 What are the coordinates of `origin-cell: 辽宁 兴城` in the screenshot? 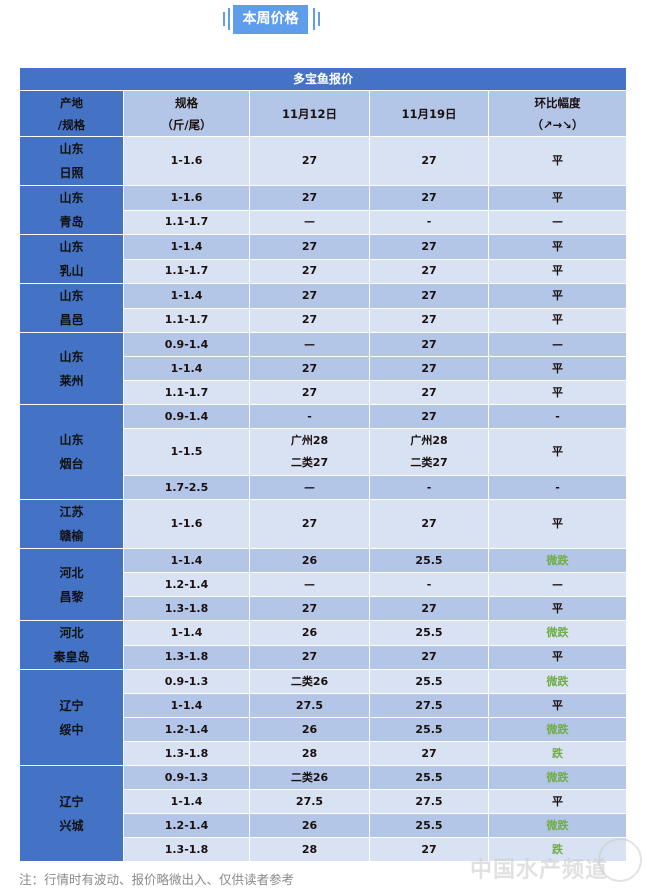 It's located at (71, 813).